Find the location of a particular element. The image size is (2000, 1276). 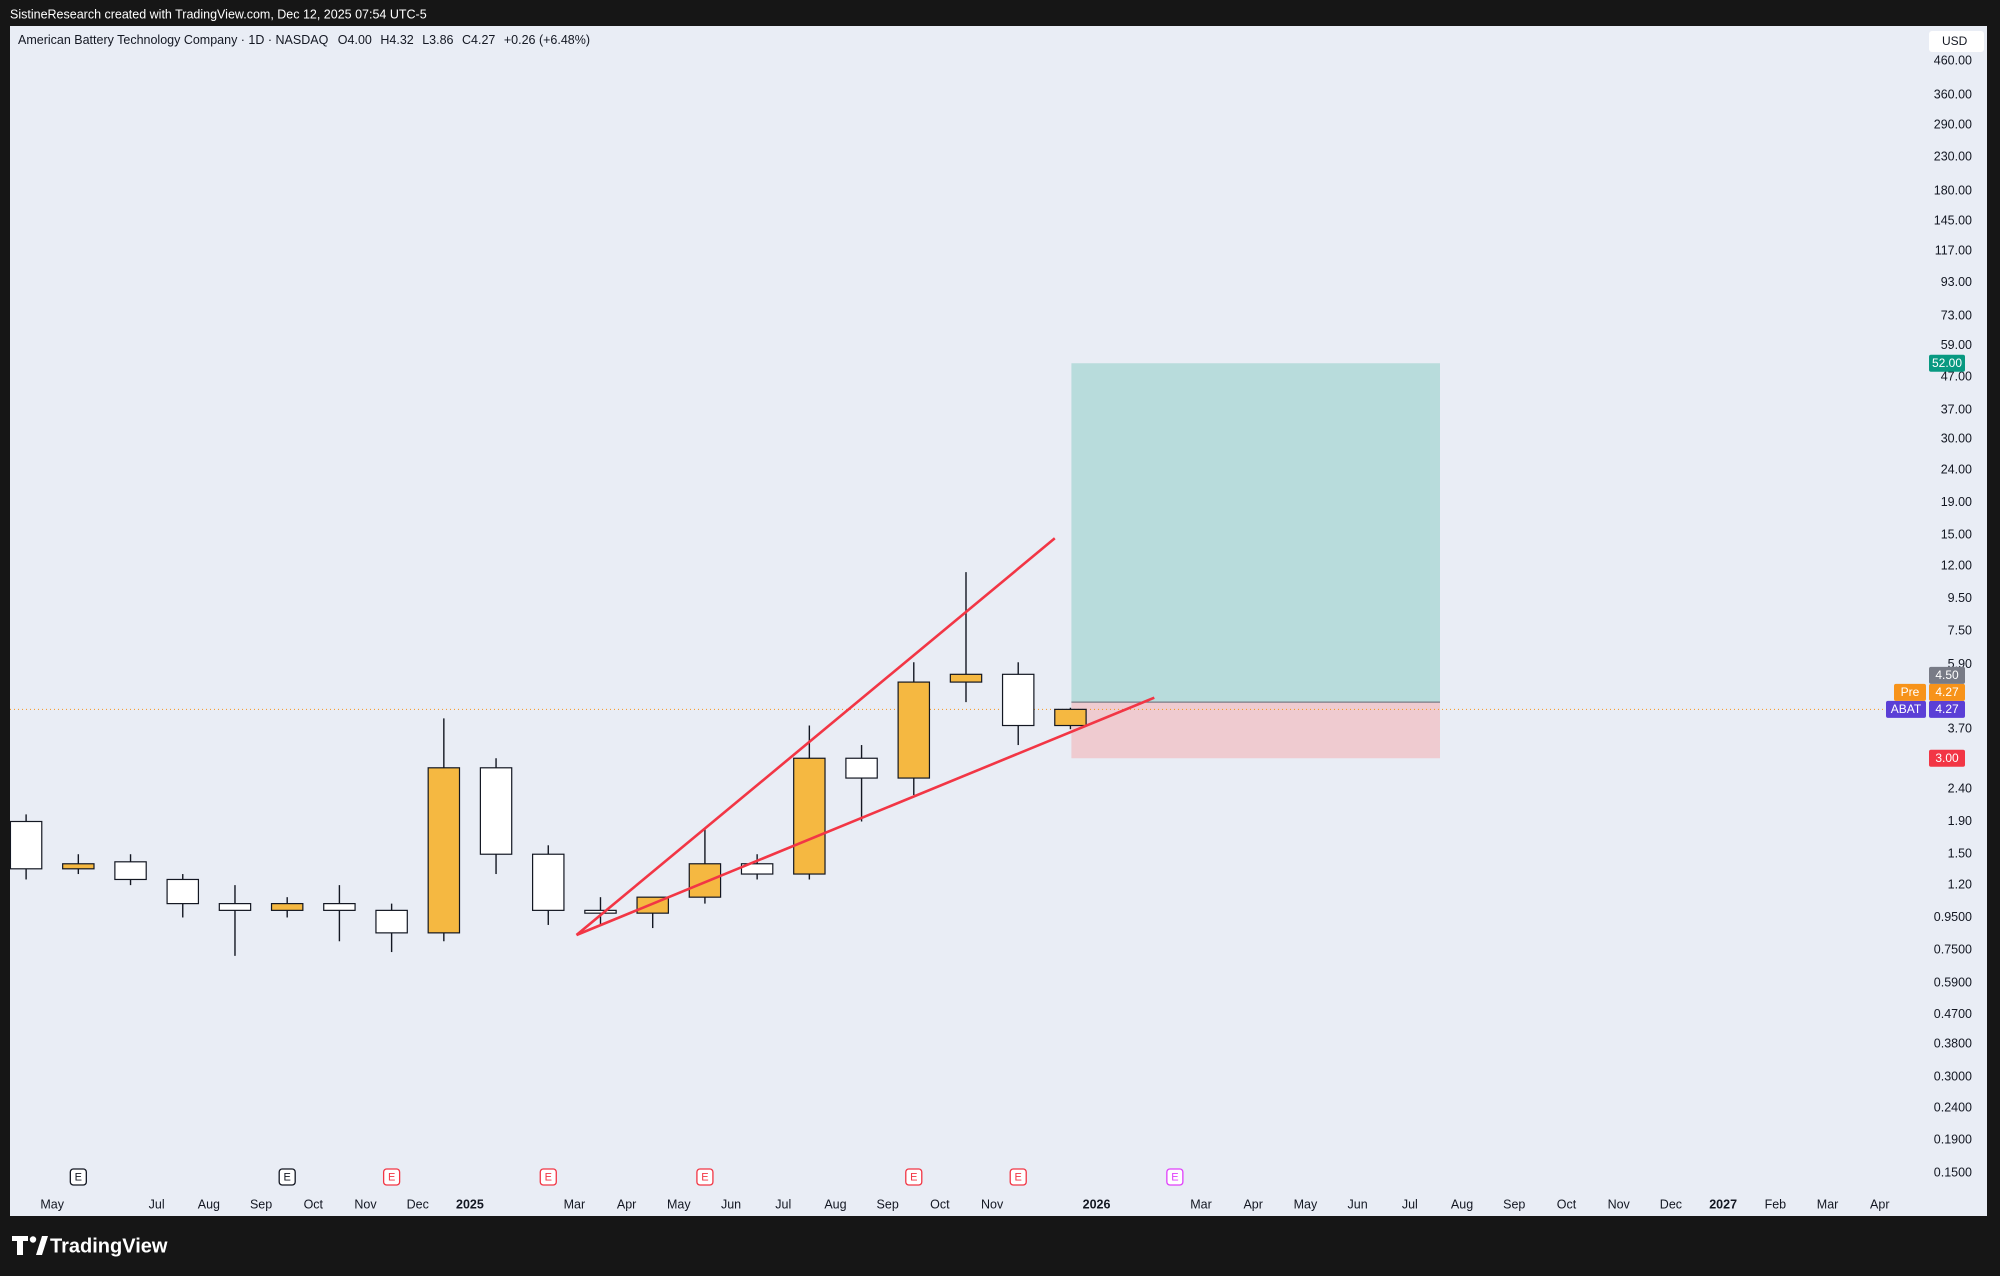

y-tick-label: 0.2400 is located at coordinates (1953, 1107).